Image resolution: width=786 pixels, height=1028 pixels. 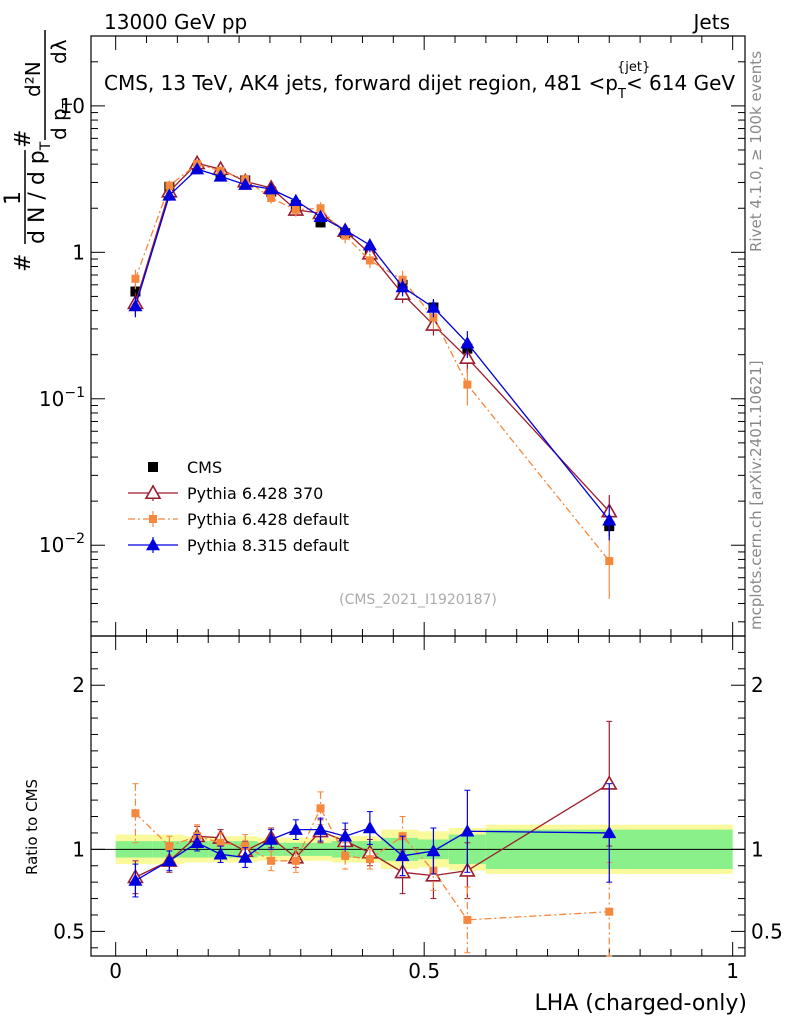 What do you see at coordinates (711, 22) in the screenshot?
I see `header-category-label: Jets` at bounding box center [711, 22].